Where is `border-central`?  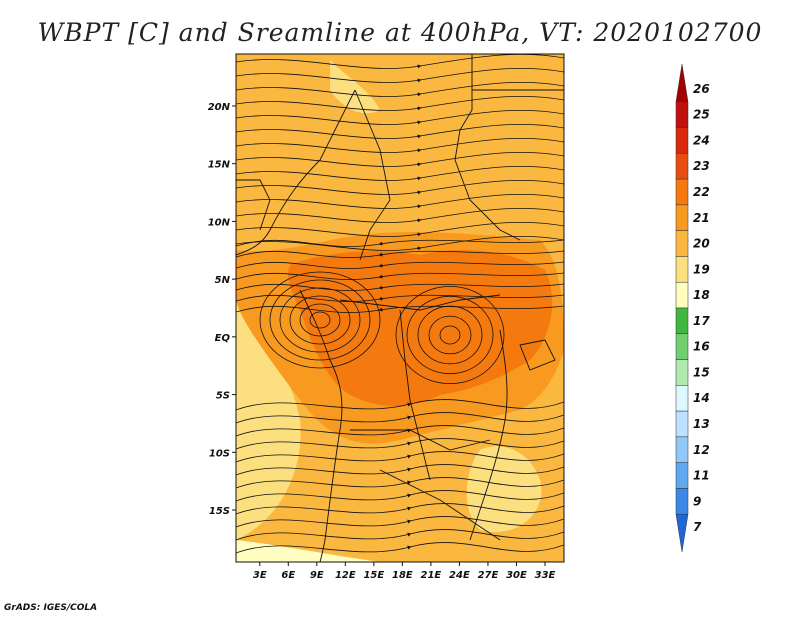
border-central is located at coordinates (420, 302).